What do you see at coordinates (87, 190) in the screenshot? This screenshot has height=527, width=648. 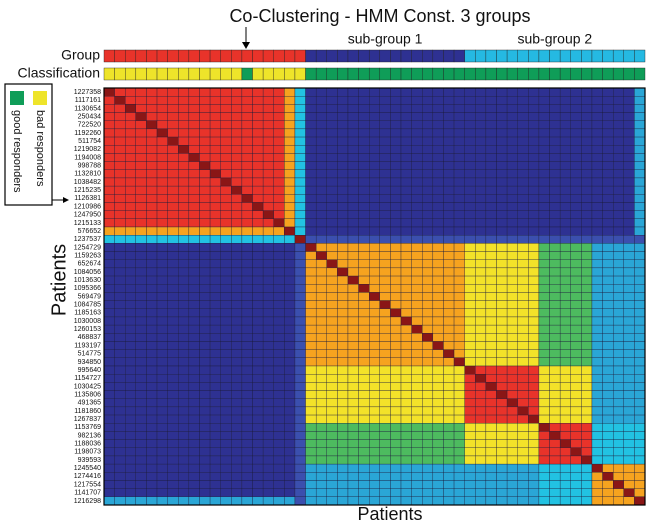 I see `y-tick-label: 1215235` at bounding box center [87, 190].